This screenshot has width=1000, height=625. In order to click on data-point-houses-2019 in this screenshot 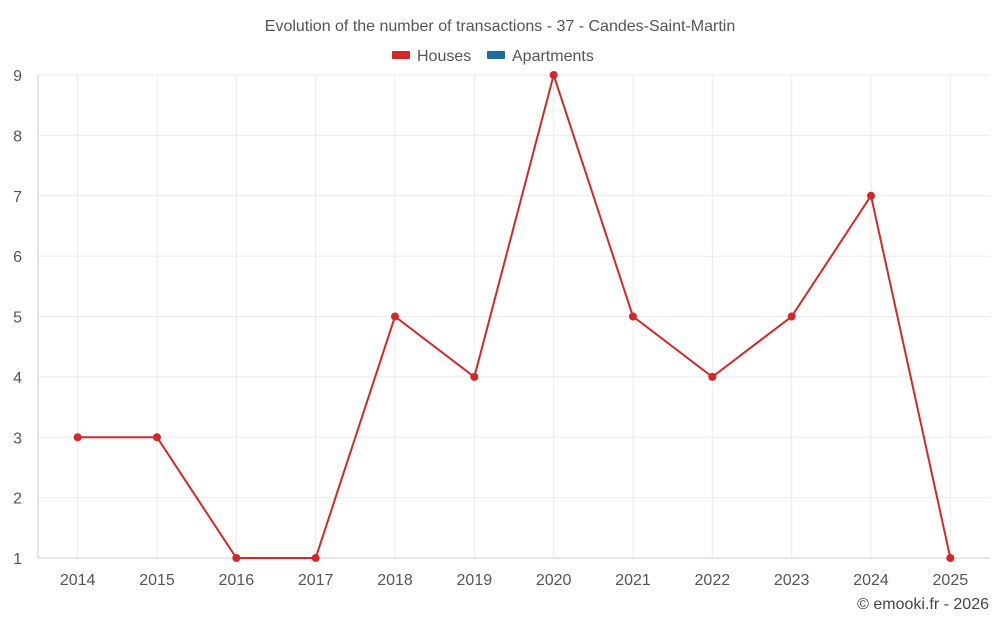, I will do `click(474, 376)`.